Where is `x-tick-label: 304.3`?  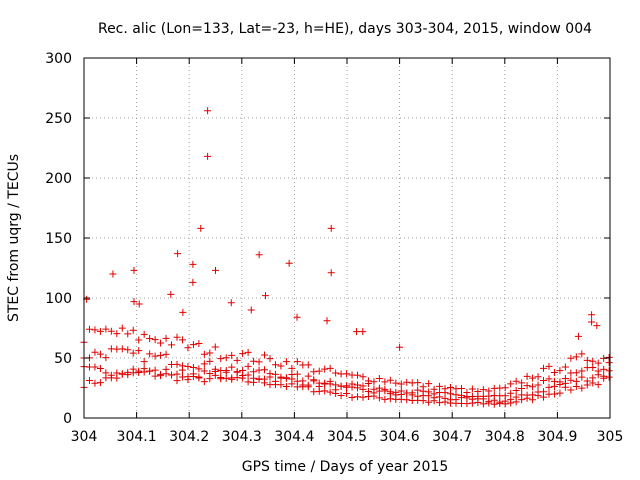
x-tick-label: 304.3 is located at coordinates (242, 437).